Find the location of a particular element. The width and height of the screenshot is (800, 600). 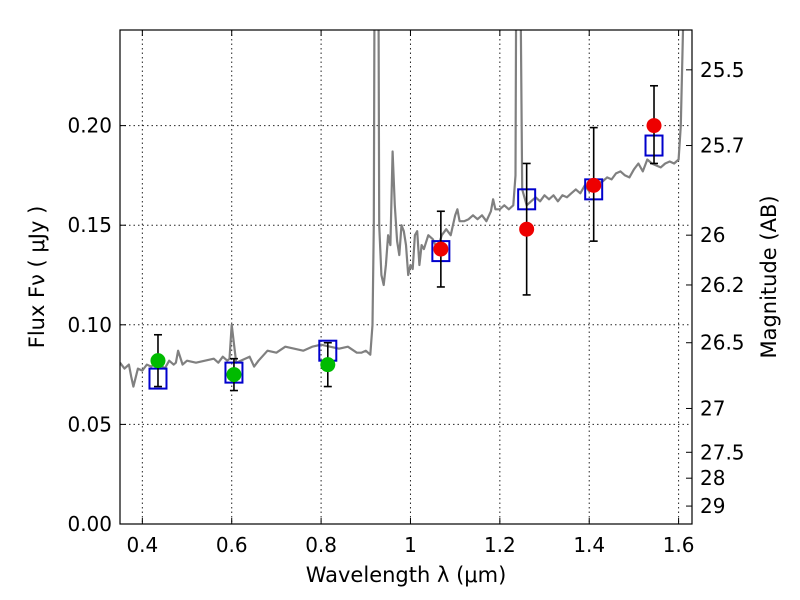

y2-axis-label: Magnitude (AB) is located at coordinates (769, 276).